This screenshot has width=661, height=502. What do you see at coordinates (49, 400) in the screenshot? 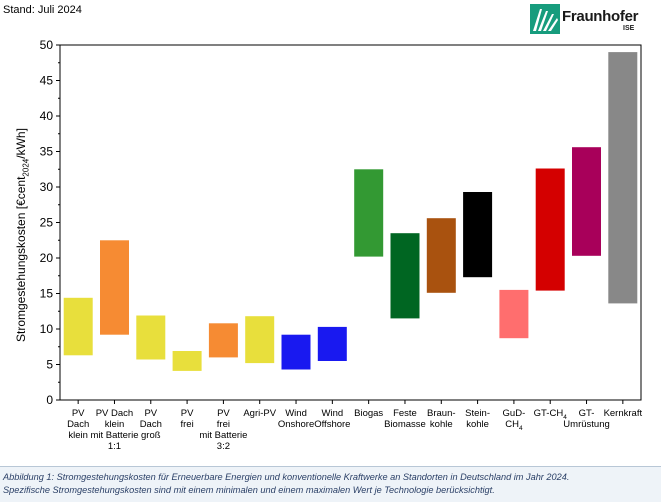
I see `y-tick-label: 0` at bounding box center [49, 400].